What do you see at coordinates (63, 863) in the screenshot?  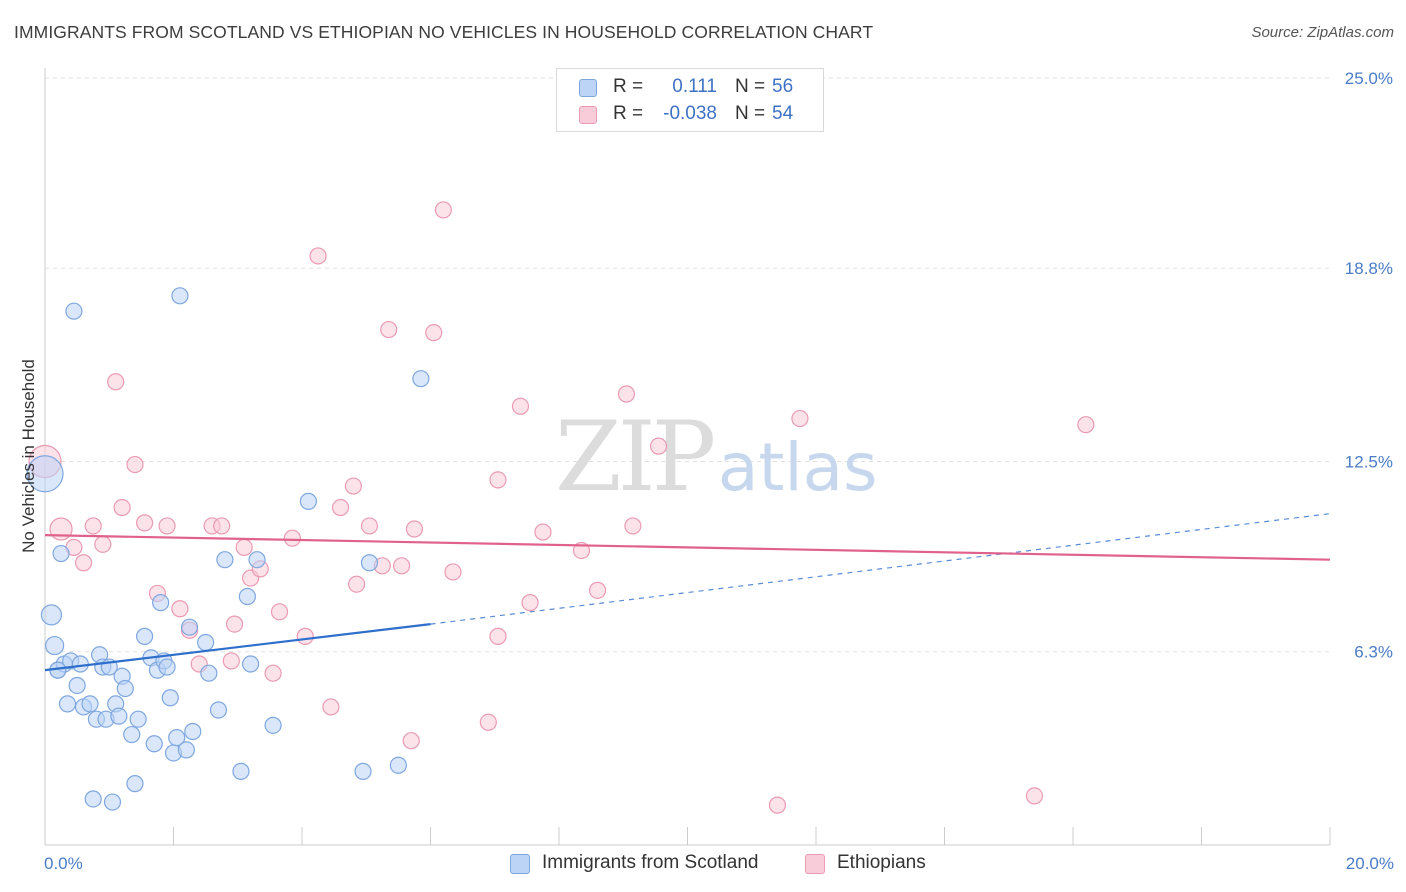 I see `x-tick-label: 0.0%` at bounding box center [63, 863].